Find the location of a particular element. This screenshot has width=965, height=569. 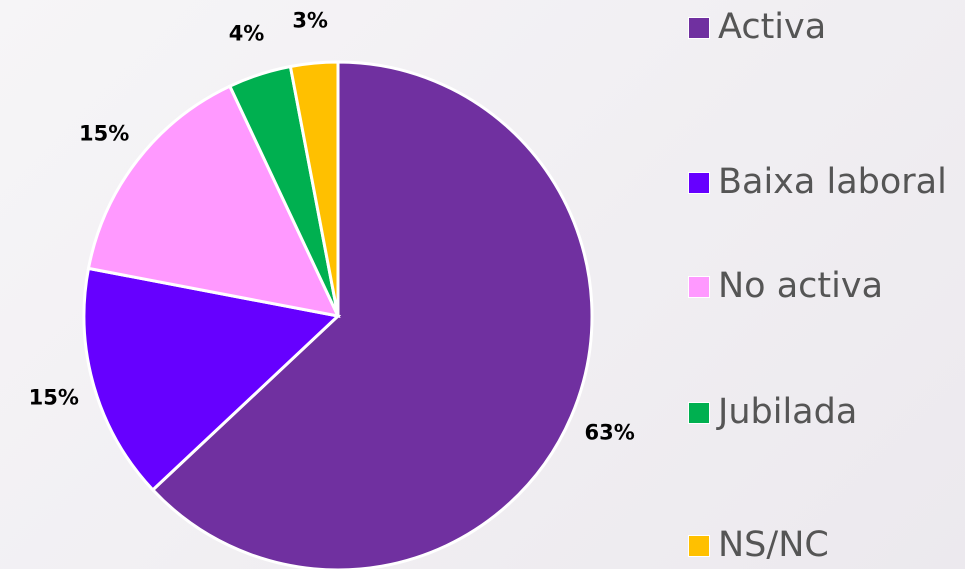

legend-item: Jubilada is located at coordinates (826, 412).